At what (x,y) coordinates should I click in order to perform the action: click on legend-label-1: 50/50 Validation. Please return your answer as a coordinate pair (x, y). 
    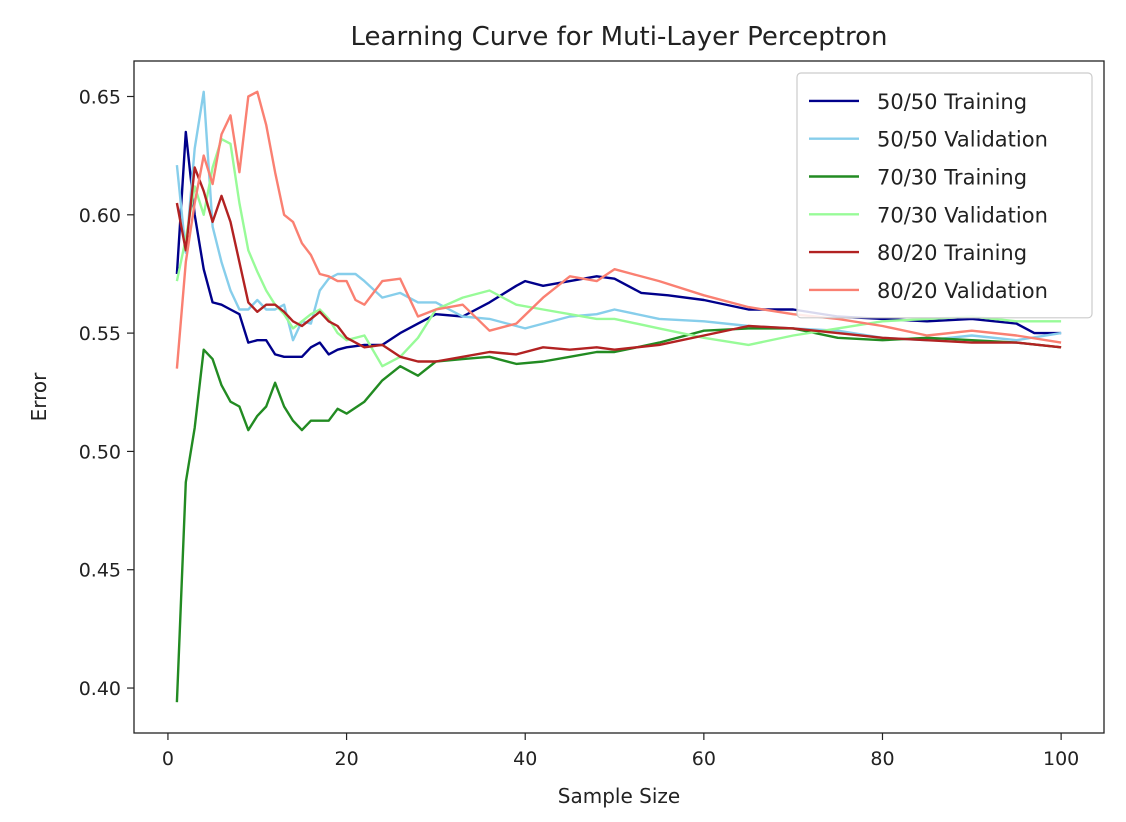
    Looking at the image, I should click on (962, 140).